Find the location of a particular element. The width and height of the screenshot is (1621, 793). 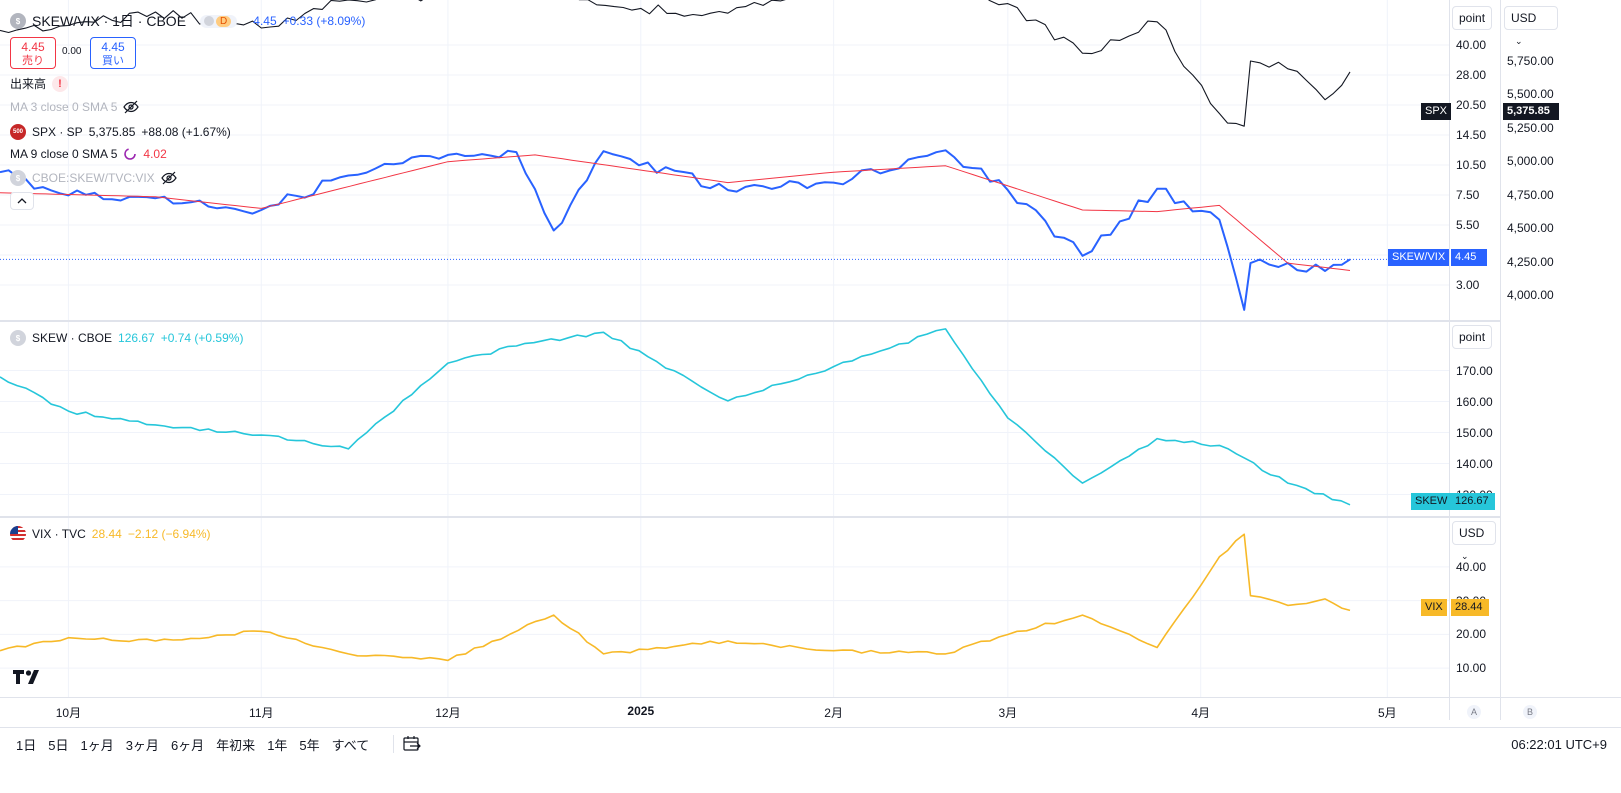

us-flag-icon is located at coordinates (18, 534).